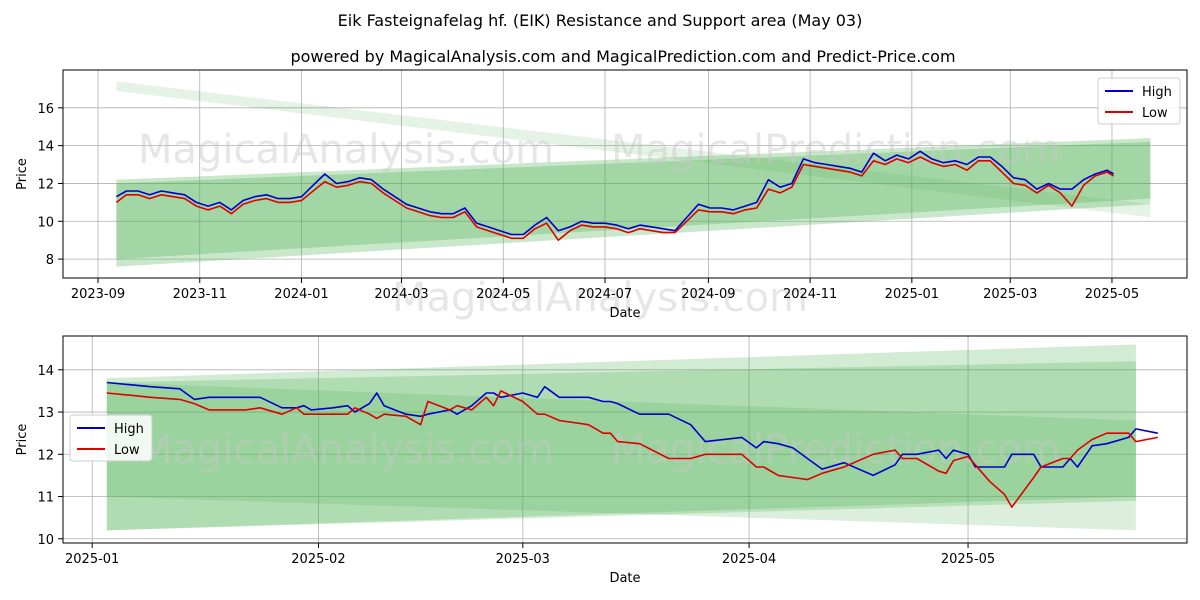  Describe the element at coordinates (401, 294) in the screenshot. I see `x-tick-label: 2024-03` at that location.